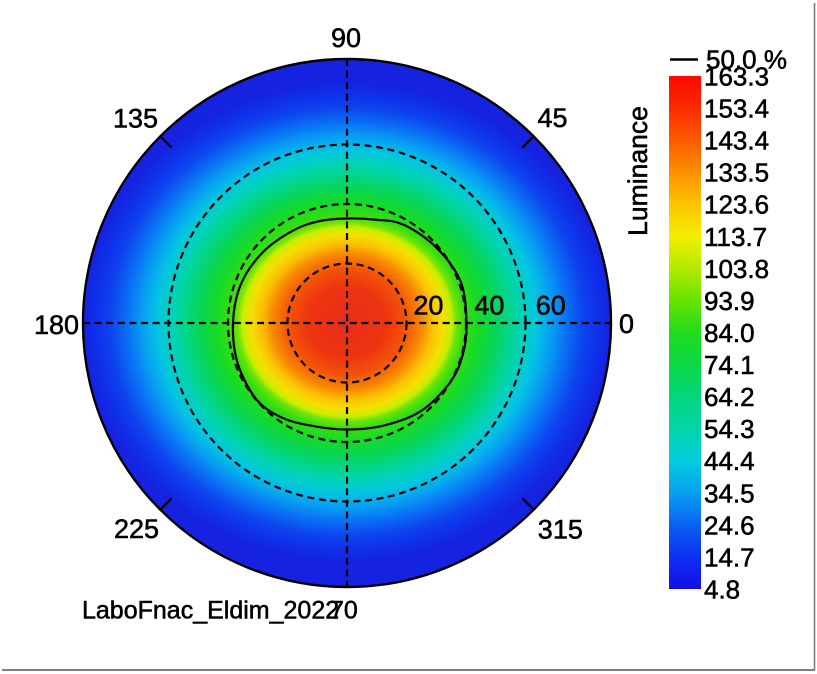 This screenshot has height=674, width=817. What do you see at coordinates (729, 301) in the screenshot?
I see `svg-text: 93.9` at bounding box center [729, 301].